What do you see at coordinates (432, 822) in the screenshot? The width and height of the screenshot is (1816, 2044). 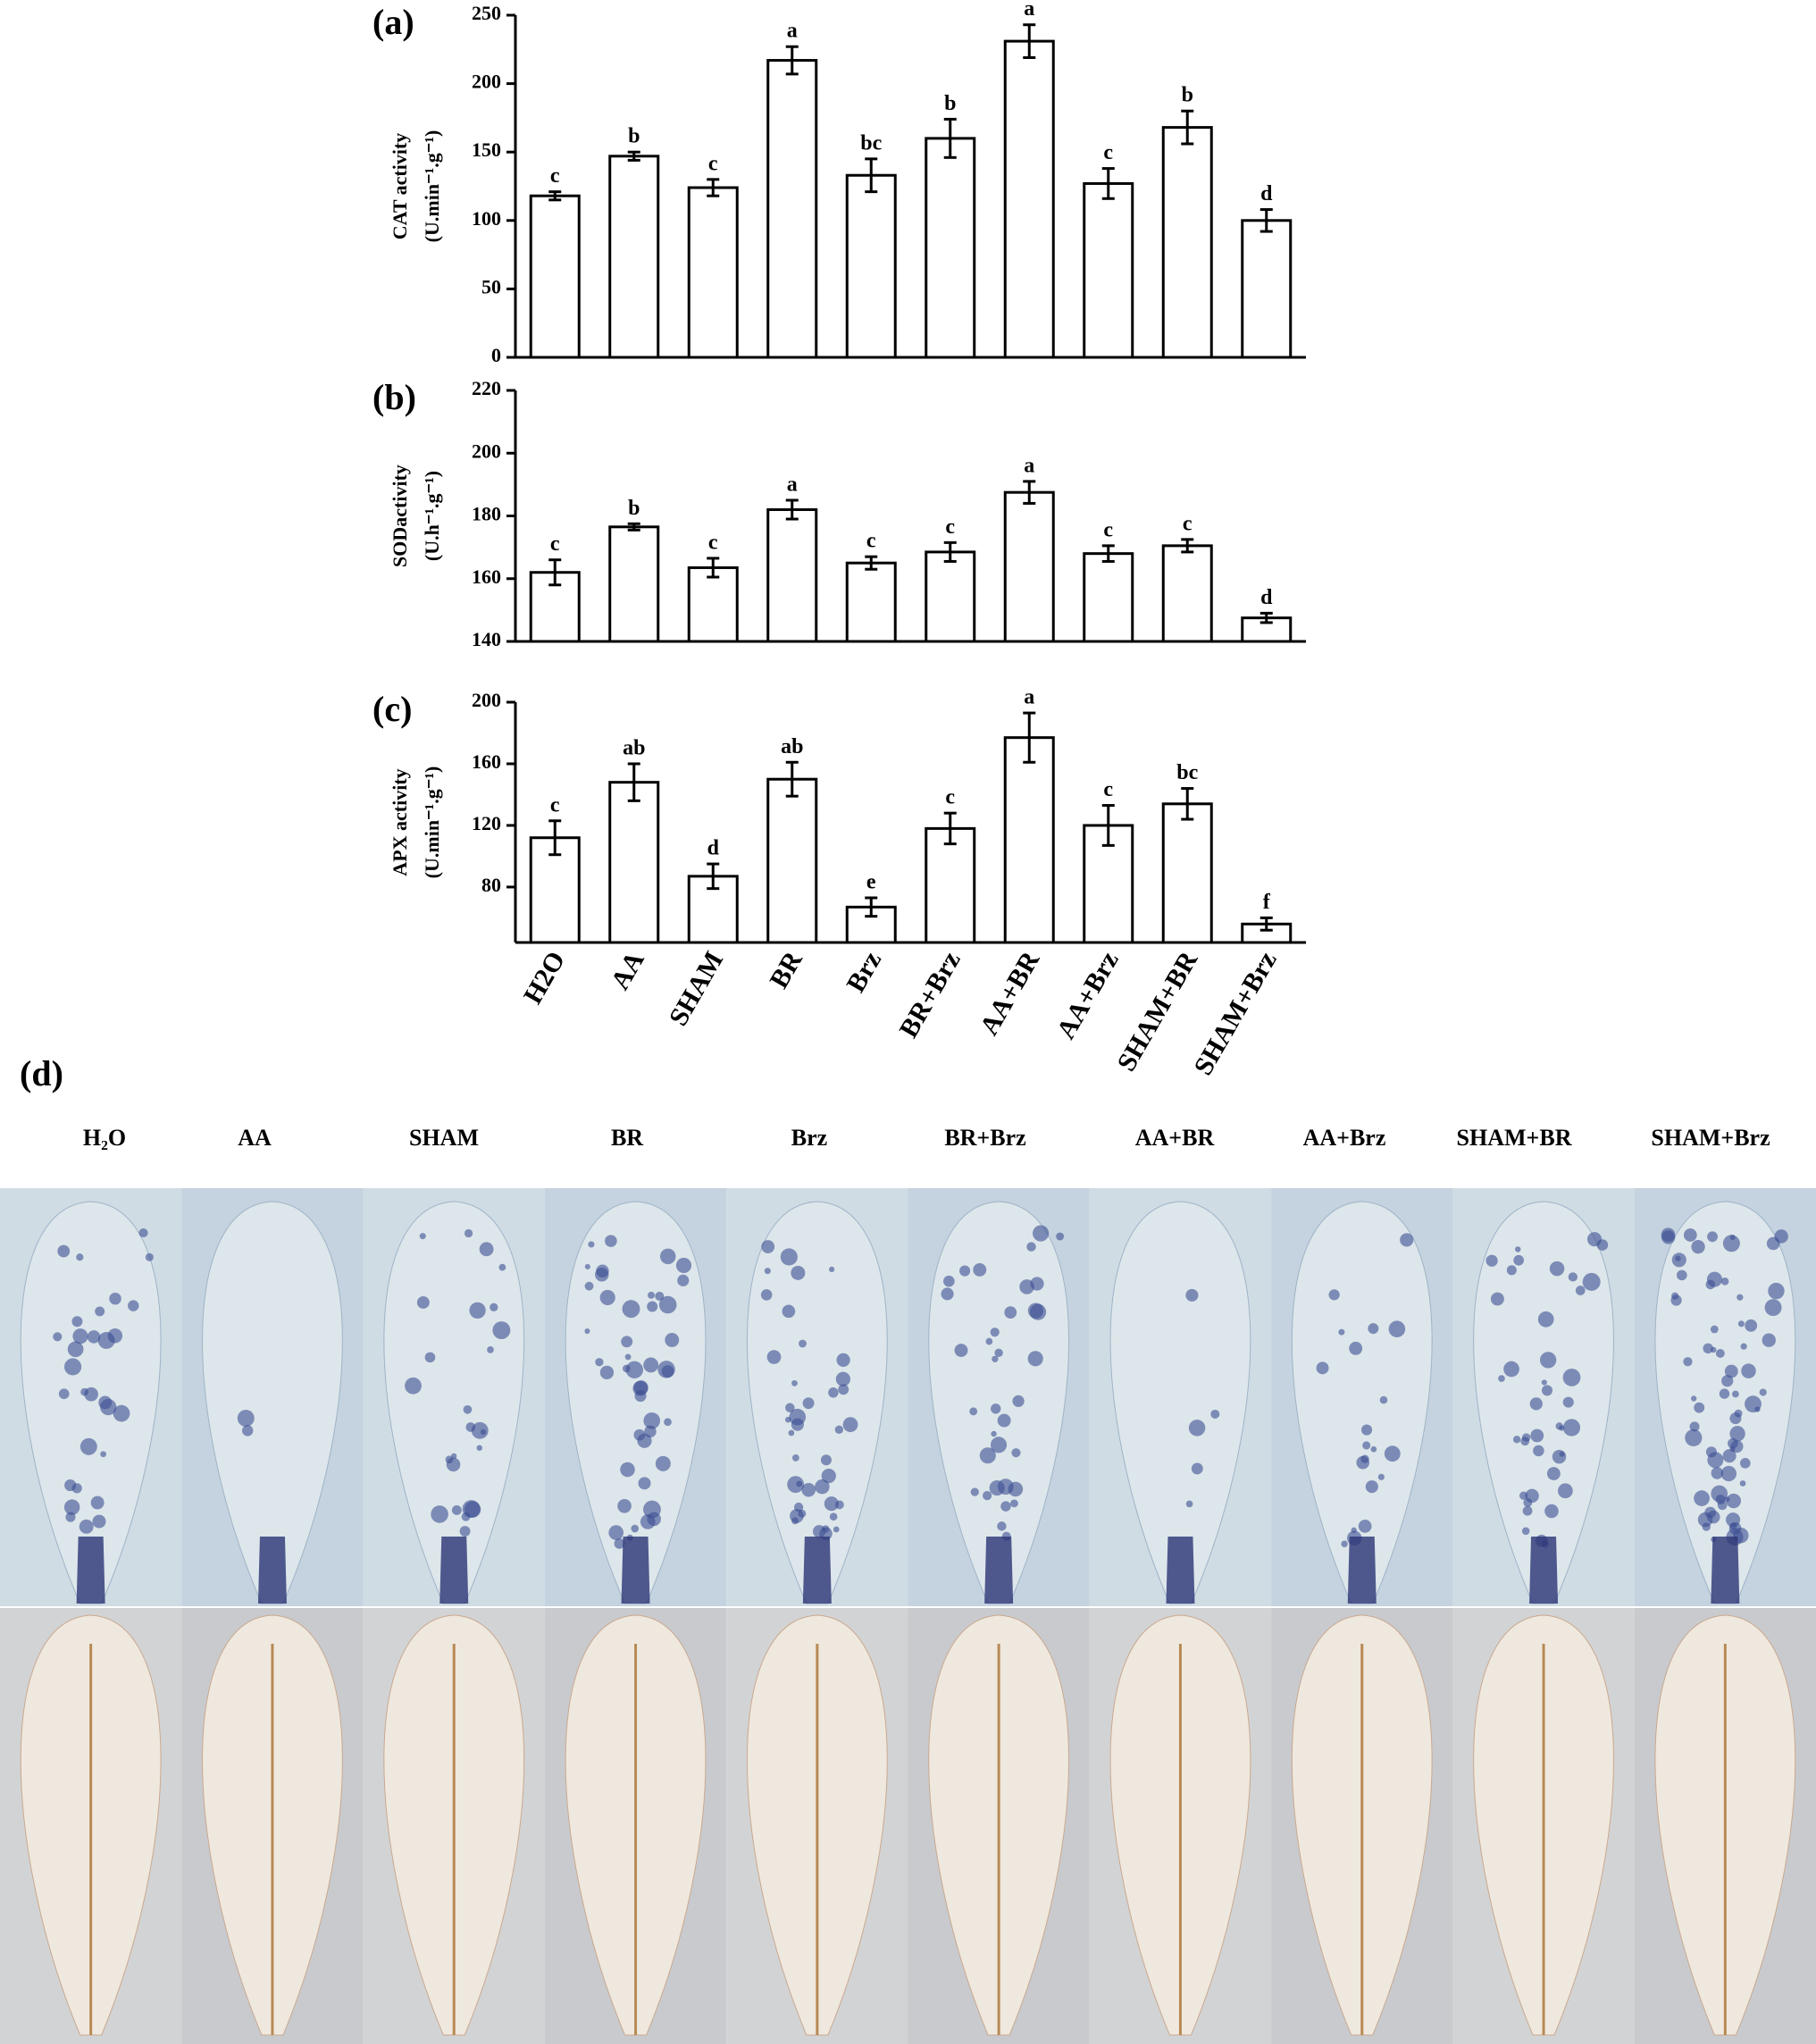 I see `y-axis-label: (U.min⁻¹.g⁻¹)` at bounding box center [432, 822].